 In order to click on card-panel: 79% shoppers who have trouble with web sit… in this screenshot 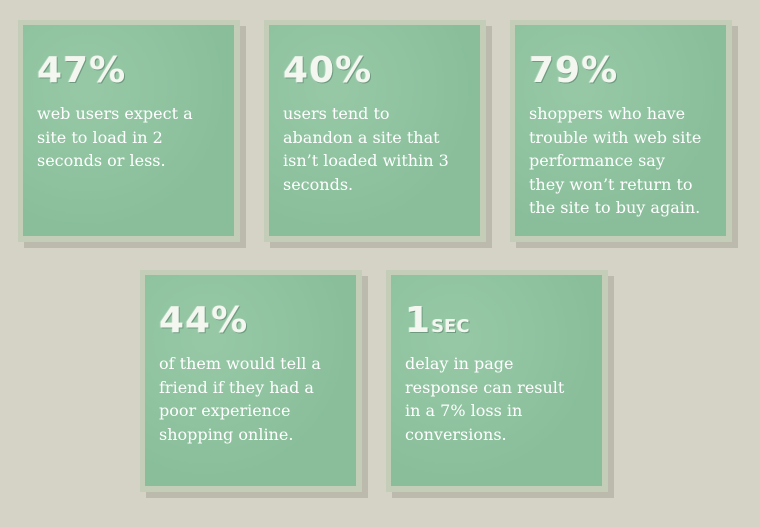, I will do `click(620, 130)`.